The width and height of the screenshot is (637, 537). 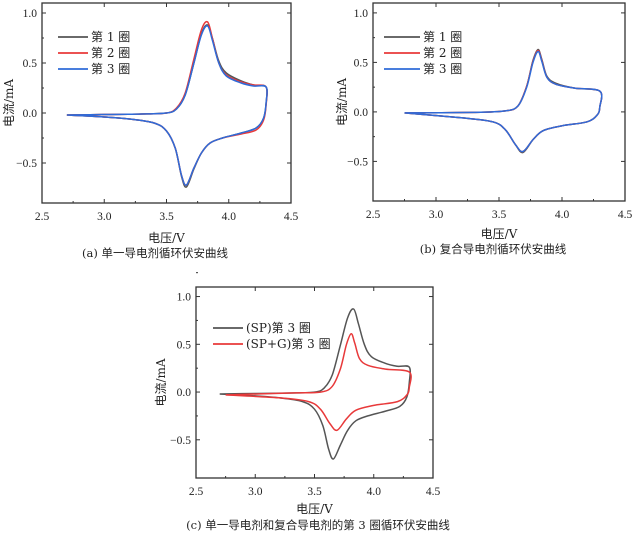 I want to click on legend-label: (SP+G)第 3 圈, so click(x=288, y=344).